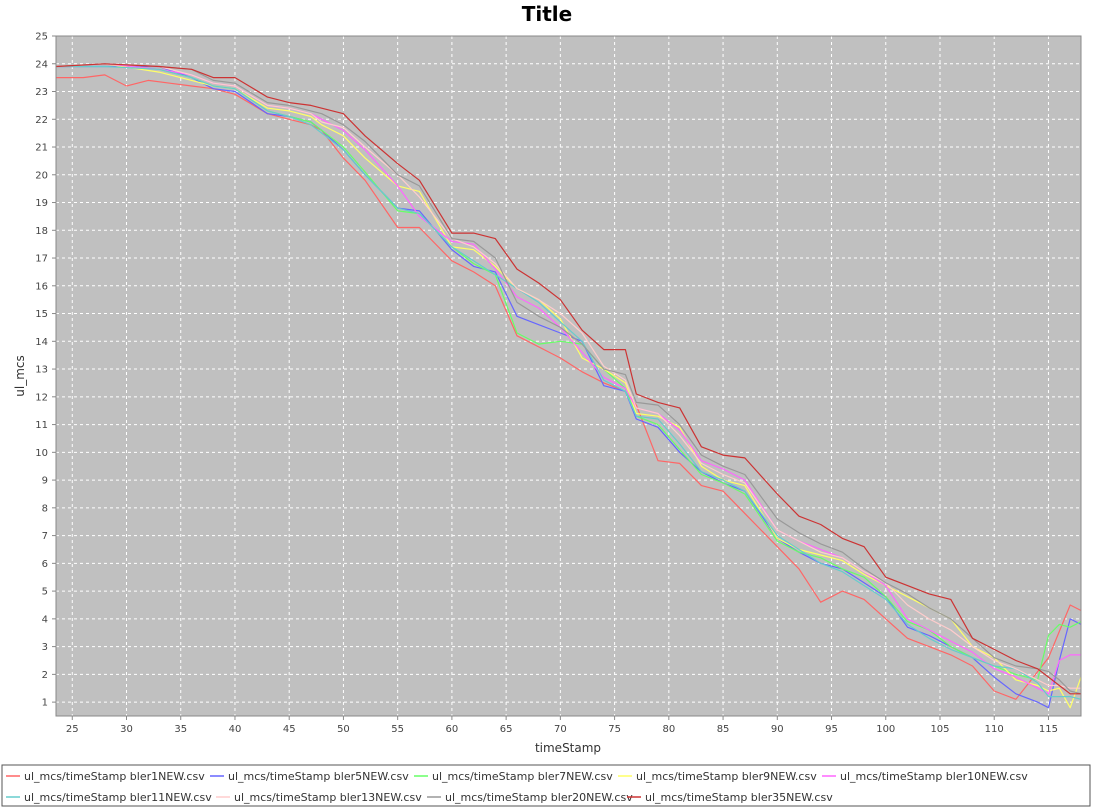 This screenshot has width=1093, height=808. What do you see at coordinates (45, 508) in the screenshot?
I see `y-tick-label: 8` at bounding box center [45, 508].